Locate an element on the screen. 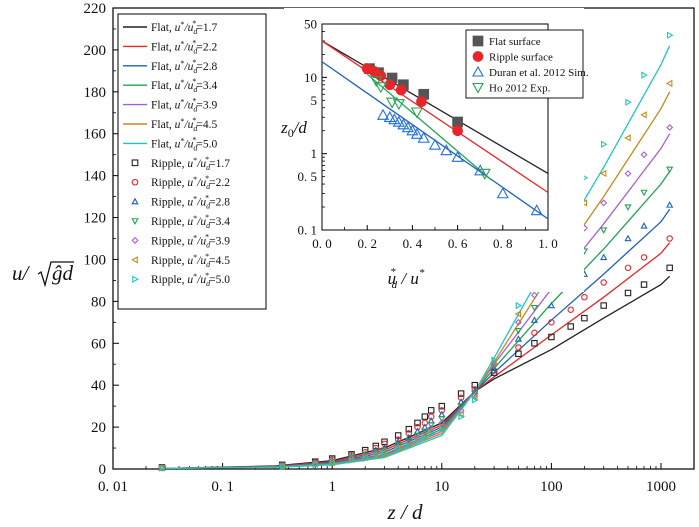 This screenshot has height=527, width=699. legend-item-flat-2.2: Flat, u*/ud*=2.2 is located at coordinates (170, 46).